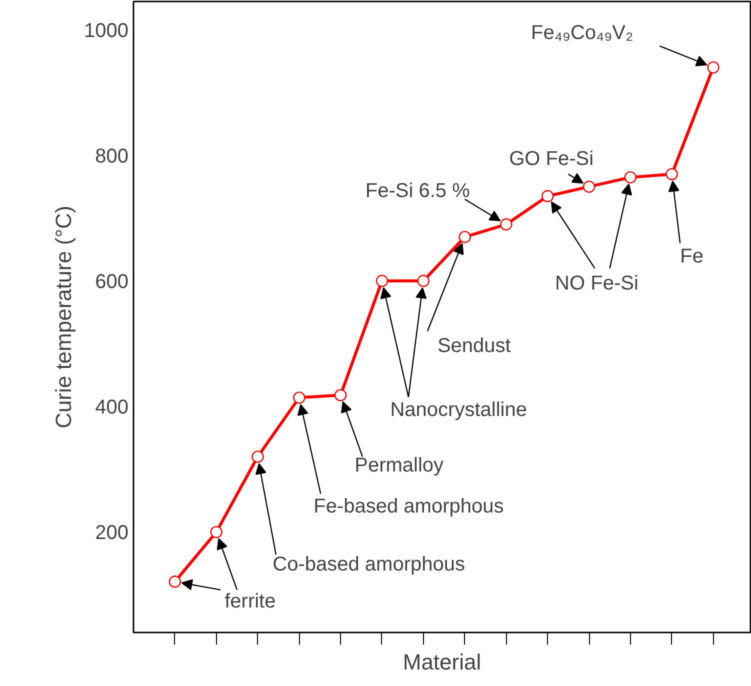  What do you see at coordinates (474, 346) in the screenshot?
I see `annotation: Sendust` at bounding box center [474, 346].